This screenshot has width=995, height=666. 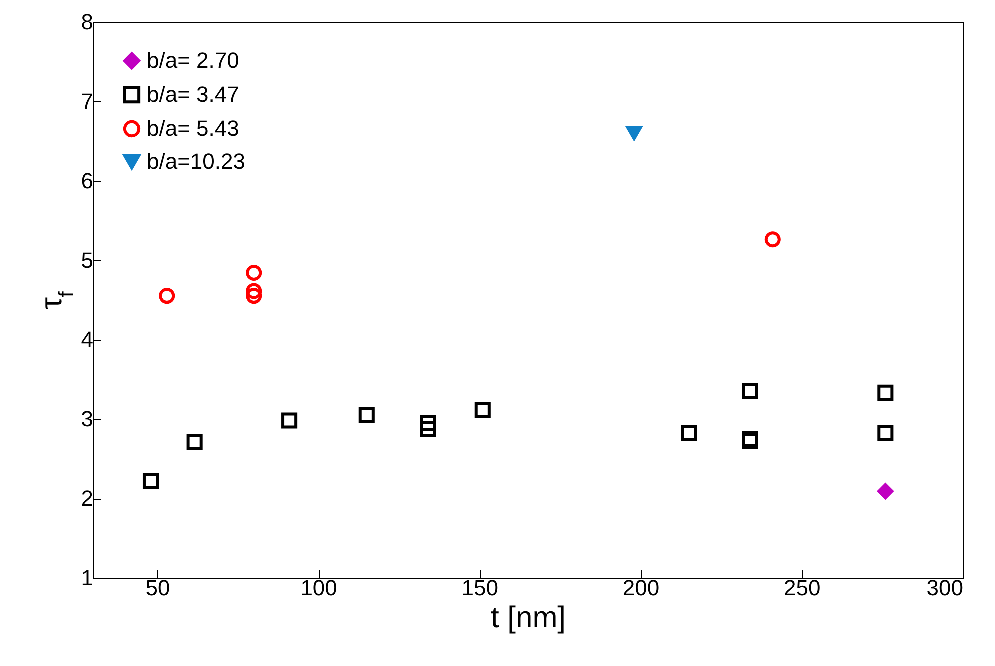 I want to click on x-tick-label: 300, so click(x=945, y=588).